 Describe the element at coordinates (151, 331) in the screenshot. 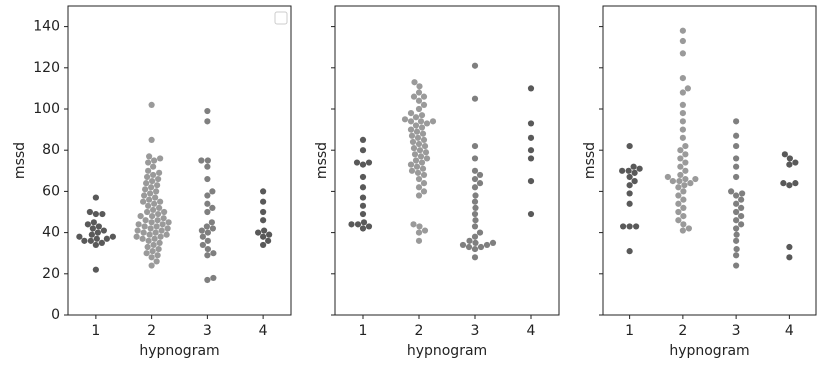

I see `x-tick-label: 2` at that location.